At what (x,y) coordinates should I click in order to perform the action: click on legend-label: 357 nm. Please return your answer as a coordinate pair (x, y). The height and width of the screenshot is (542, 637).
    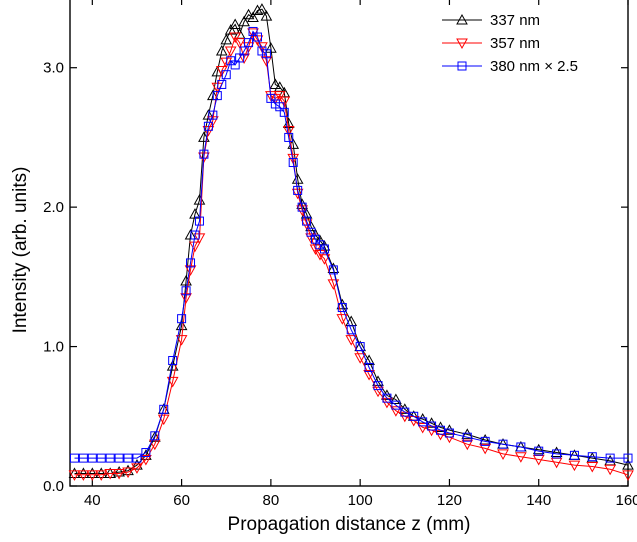
    Looking at the image, I should click on (515, 43).